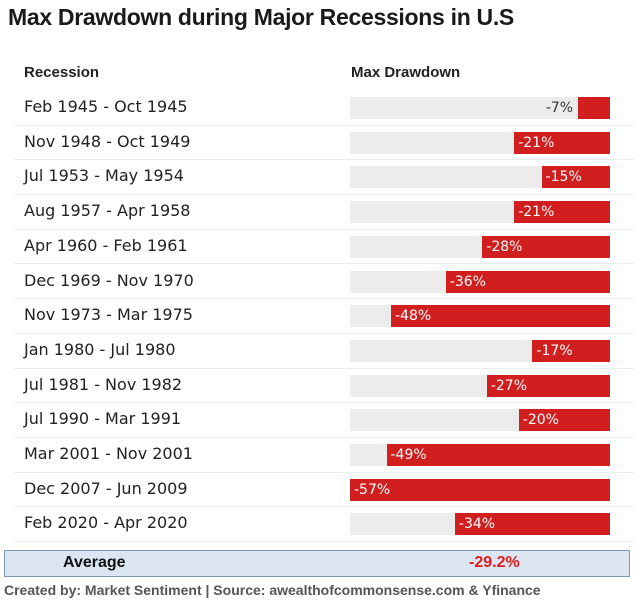  I want to click on bar-track: -57%, so click(480, 489).